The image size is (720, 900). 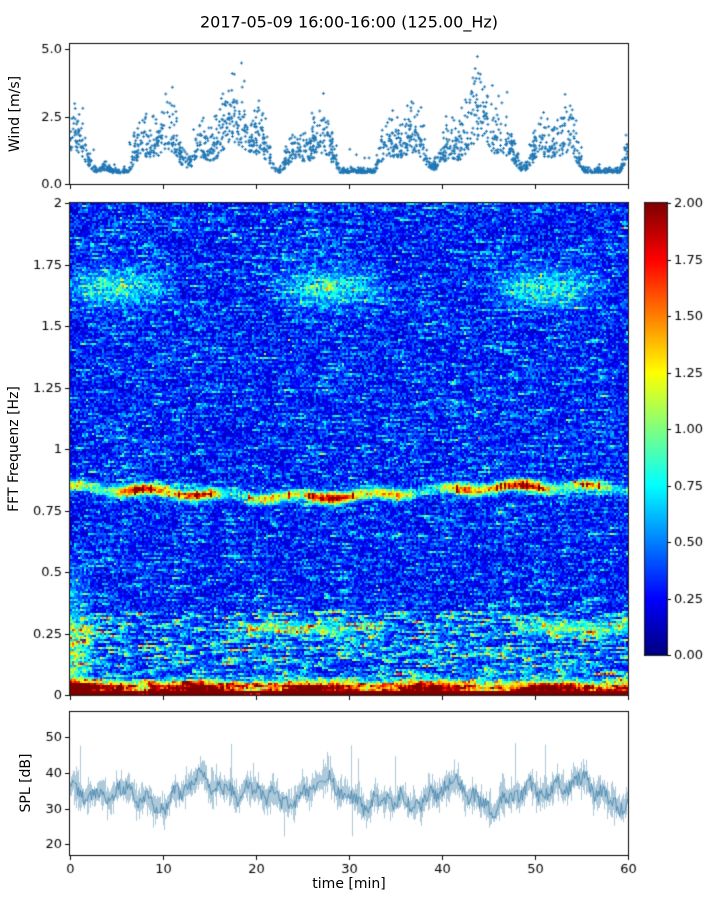 I want to click on wind-ylabel: Wind [m/s], so click(x=15, y=114).